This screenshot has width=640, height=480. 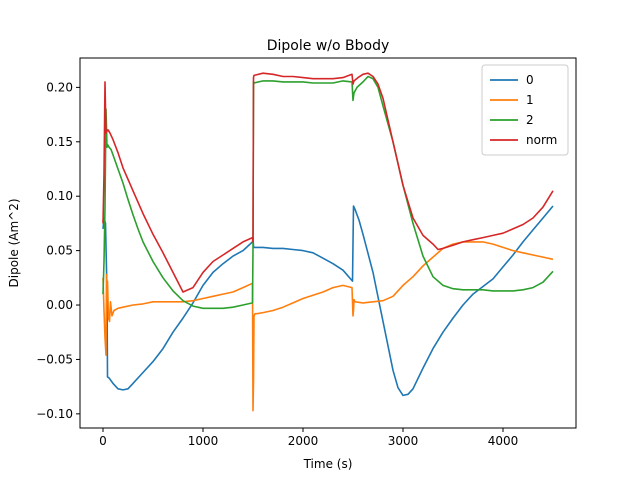 I want to click on legend-label-0: 0, so click(x=530, y=80).